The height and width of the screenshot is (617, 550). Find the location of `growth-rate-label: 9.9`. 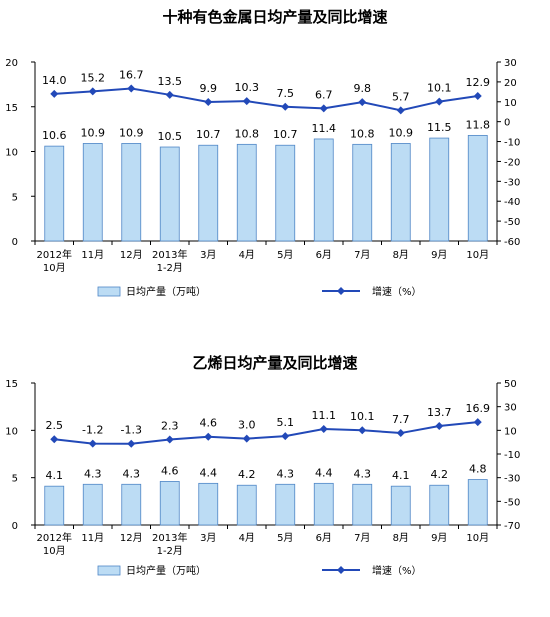

growth-rate-label: 9.9 is located at coordinates (209, 88).